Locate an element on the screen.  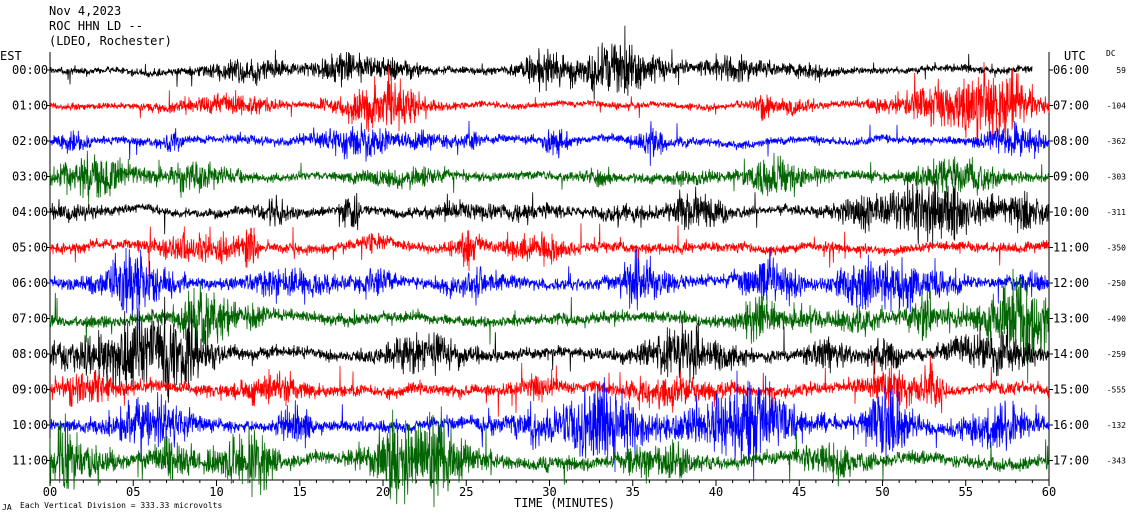
dc-offset-label: -259 is located at coordinates (1116, 354).